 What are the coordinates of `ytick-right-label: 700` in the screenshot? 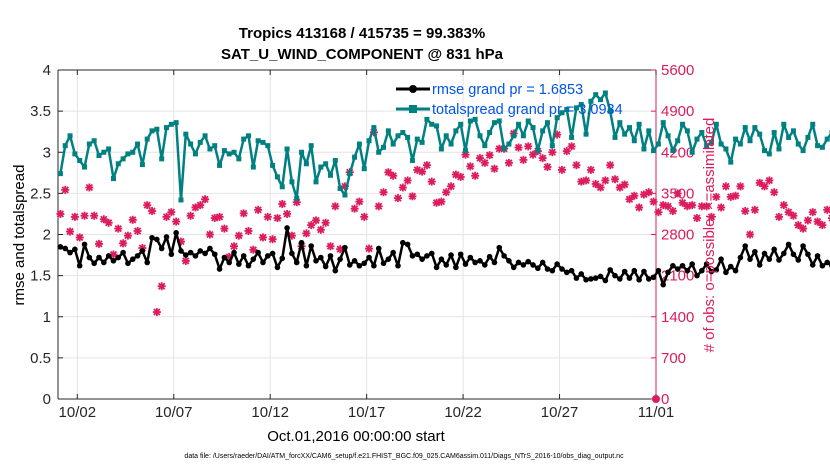 It's located at (673, 358).